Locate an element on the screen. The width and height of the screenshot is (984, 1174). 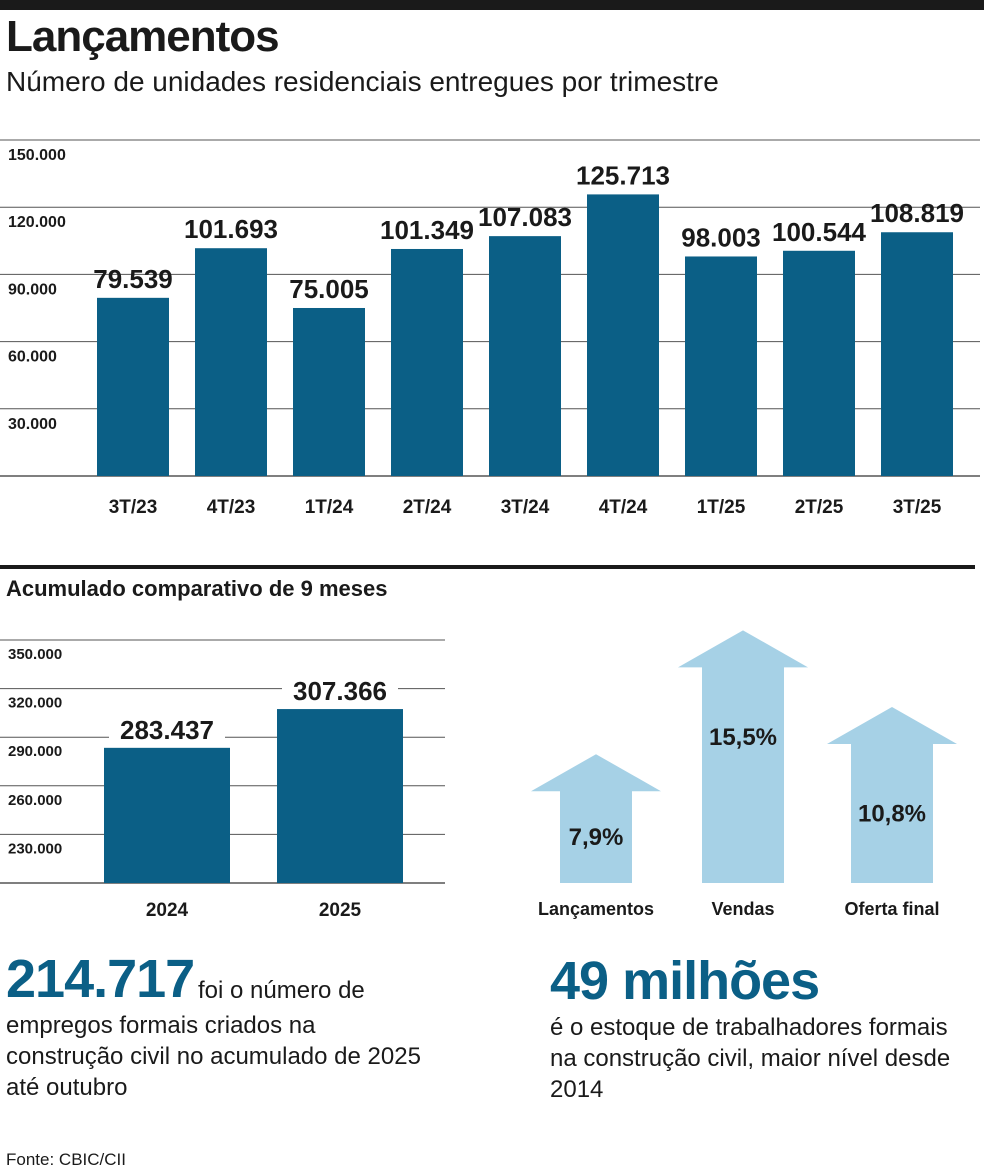
bar-value-label: 307.366 is located at coordinates (340, 691).